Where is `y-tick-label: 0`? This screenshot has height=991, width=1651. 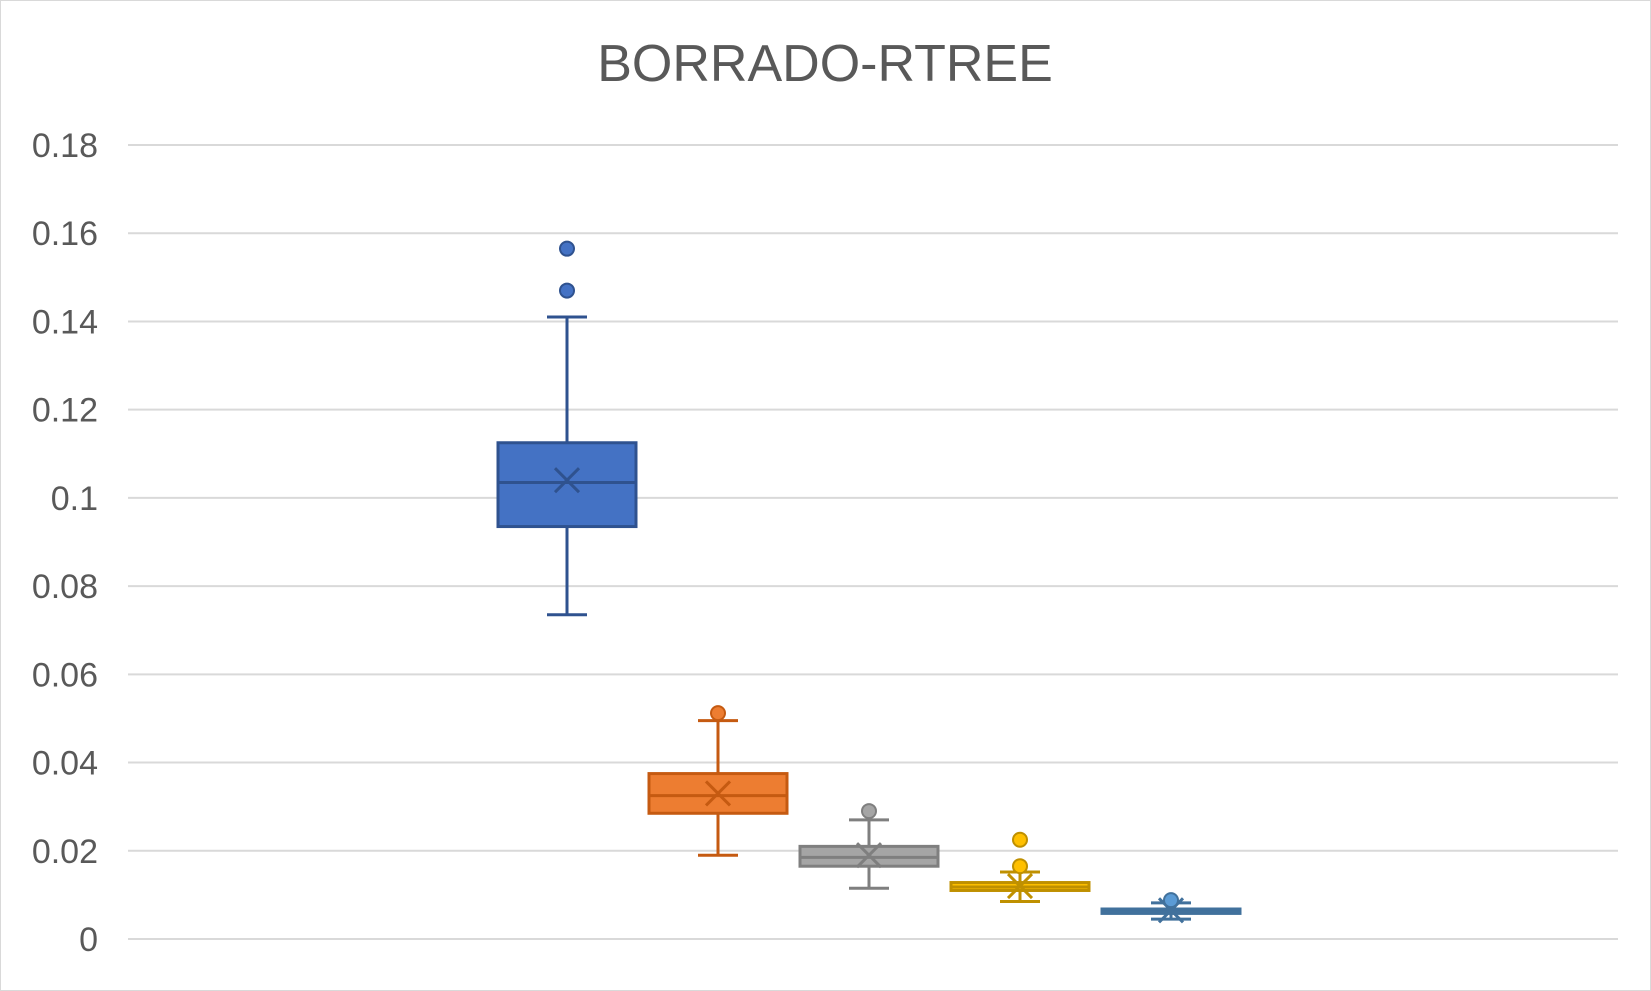 y-tick-label: 0 is located at coordinates (88, 940).